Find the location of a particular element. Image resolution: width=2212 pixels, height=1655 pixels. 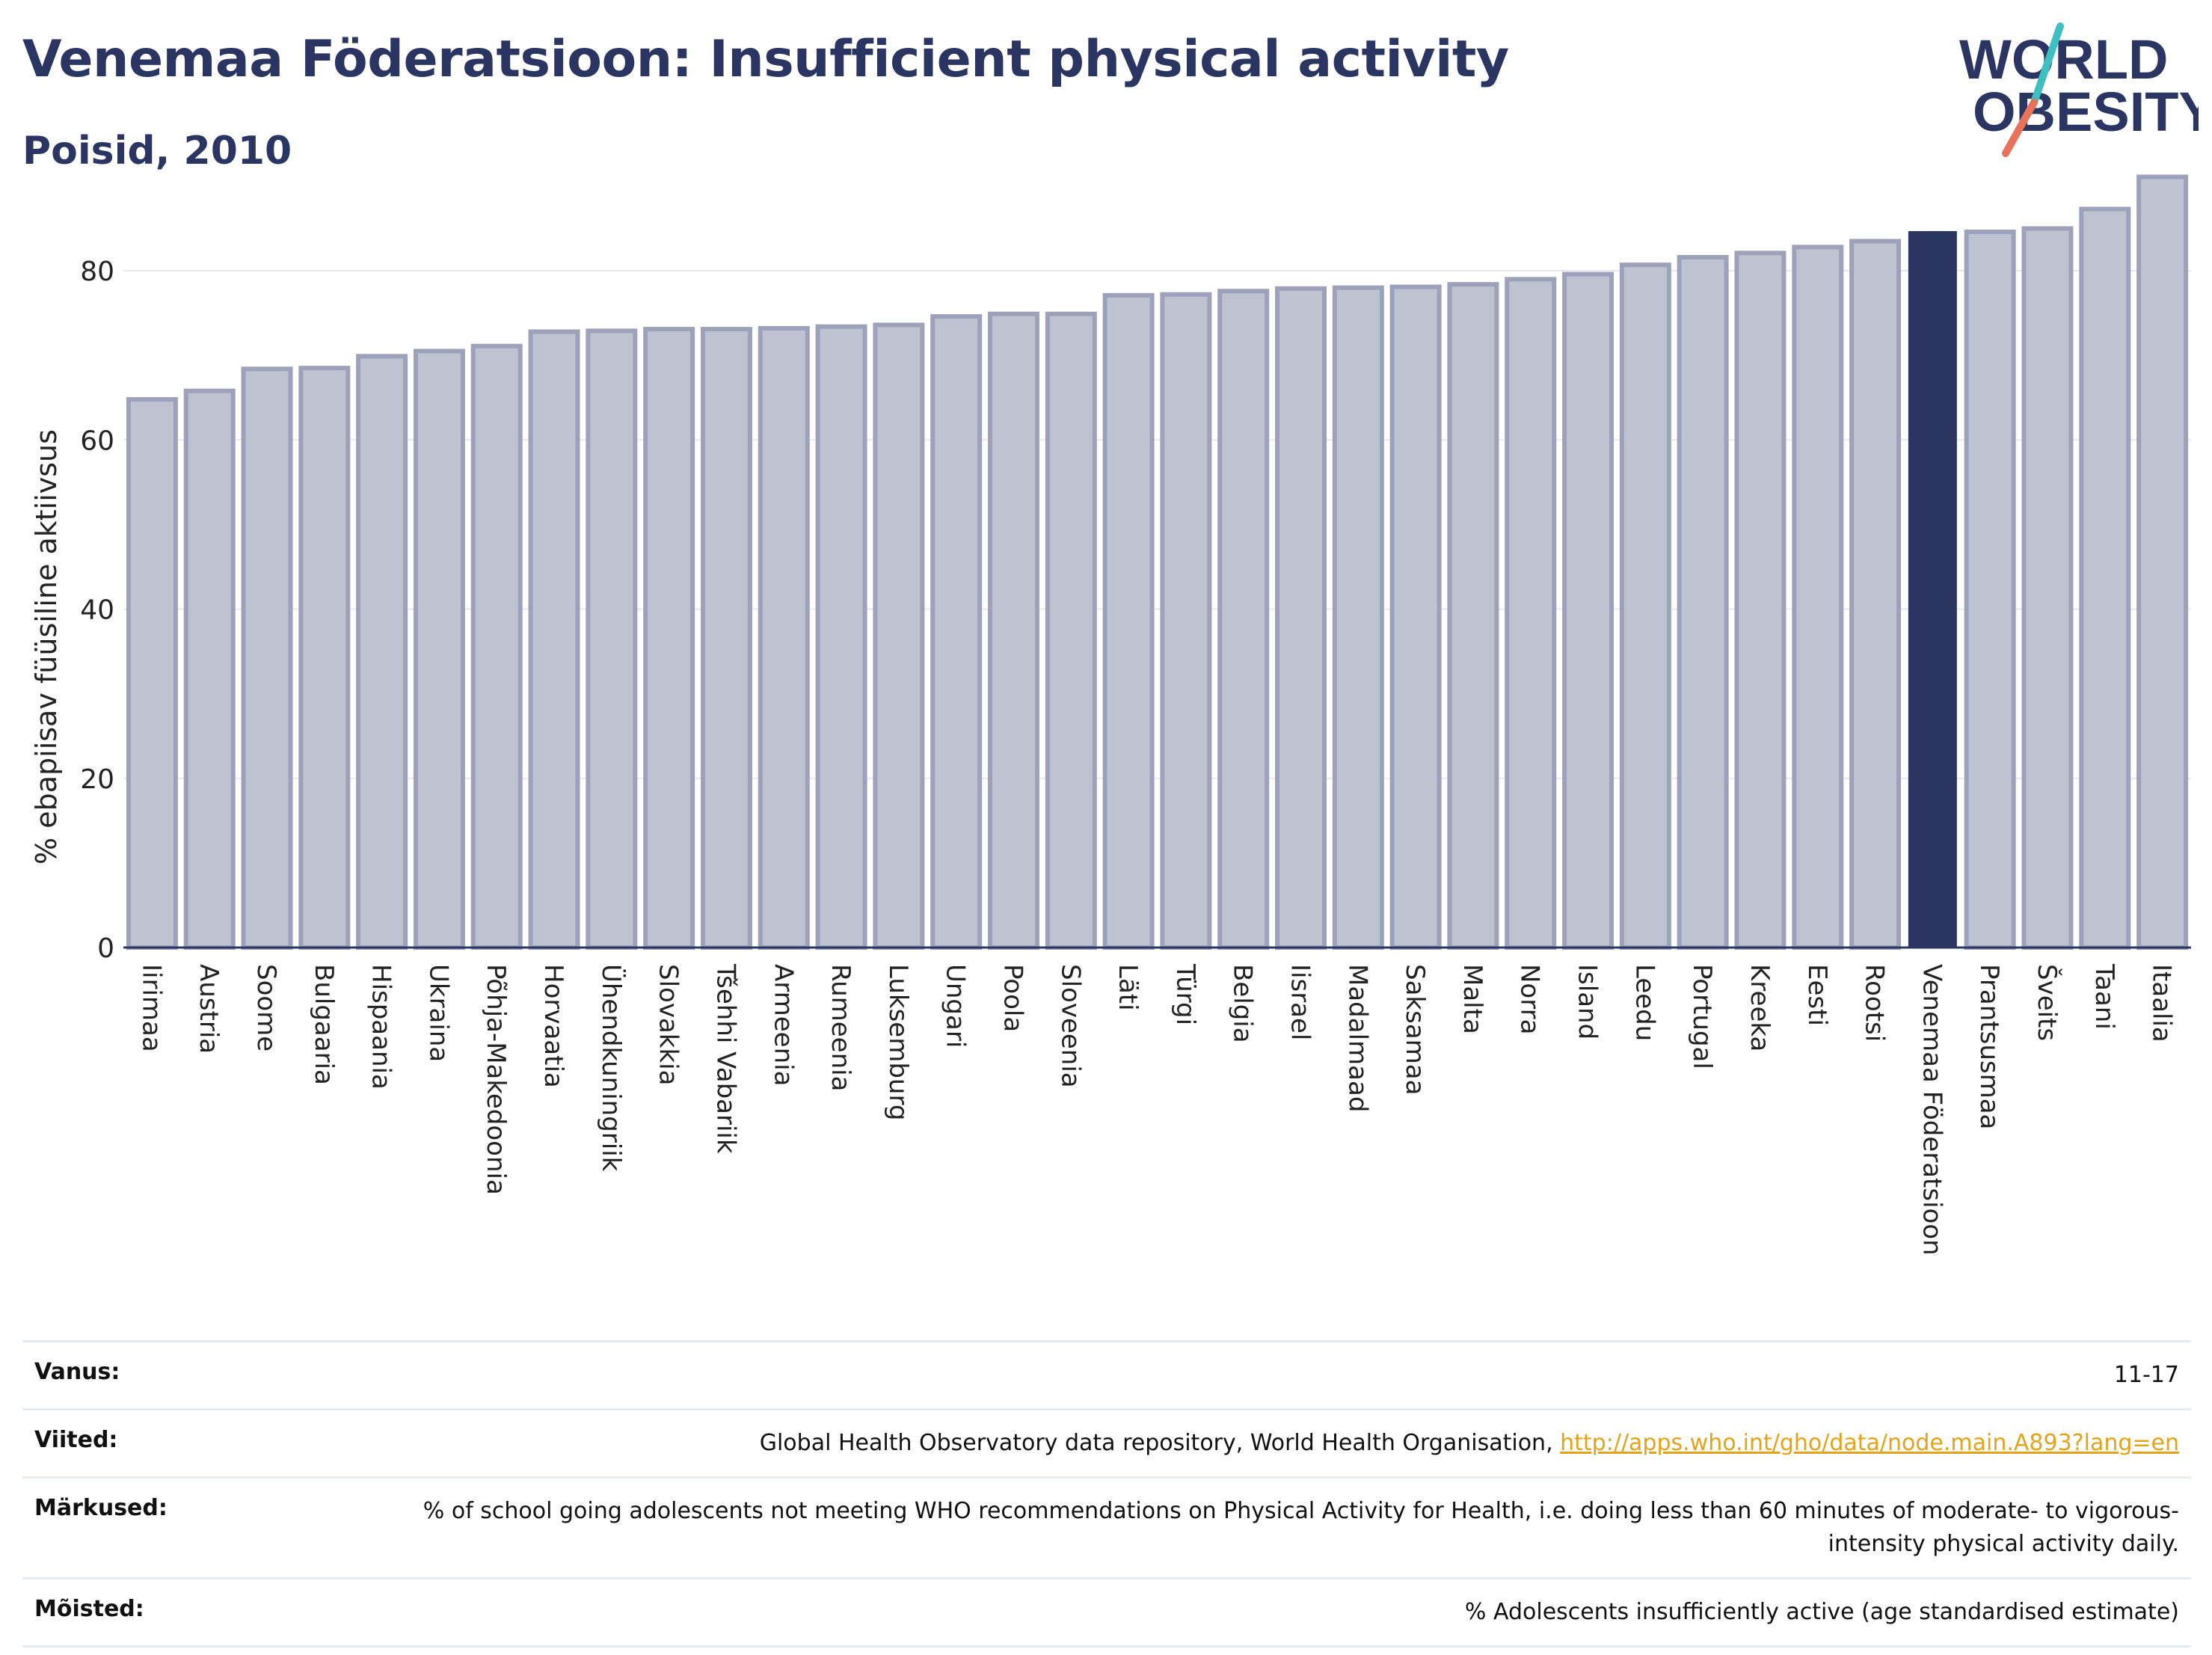

x-tick-label: Hispaania is located at coordinates (381, 1027).